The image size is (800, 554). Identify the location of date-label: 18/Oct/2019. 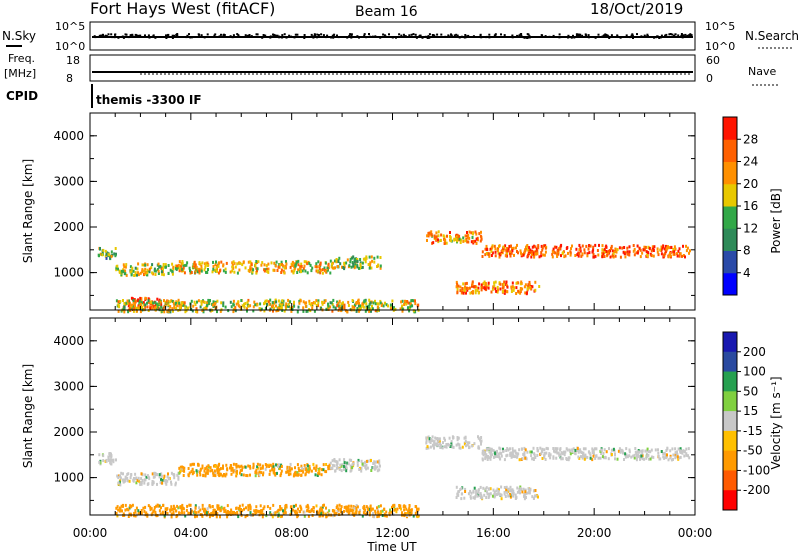
(636, 9).